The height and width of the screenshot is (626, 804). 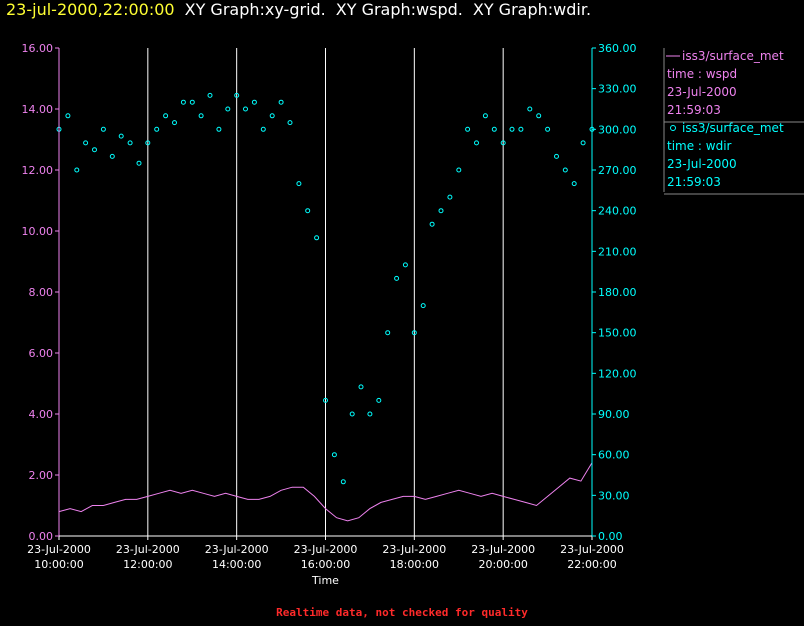 What do you see at coordinates (614, 414) in the screenshot?
I see `y-right-tick-label: 90.00` at bounding box center [614, 414].